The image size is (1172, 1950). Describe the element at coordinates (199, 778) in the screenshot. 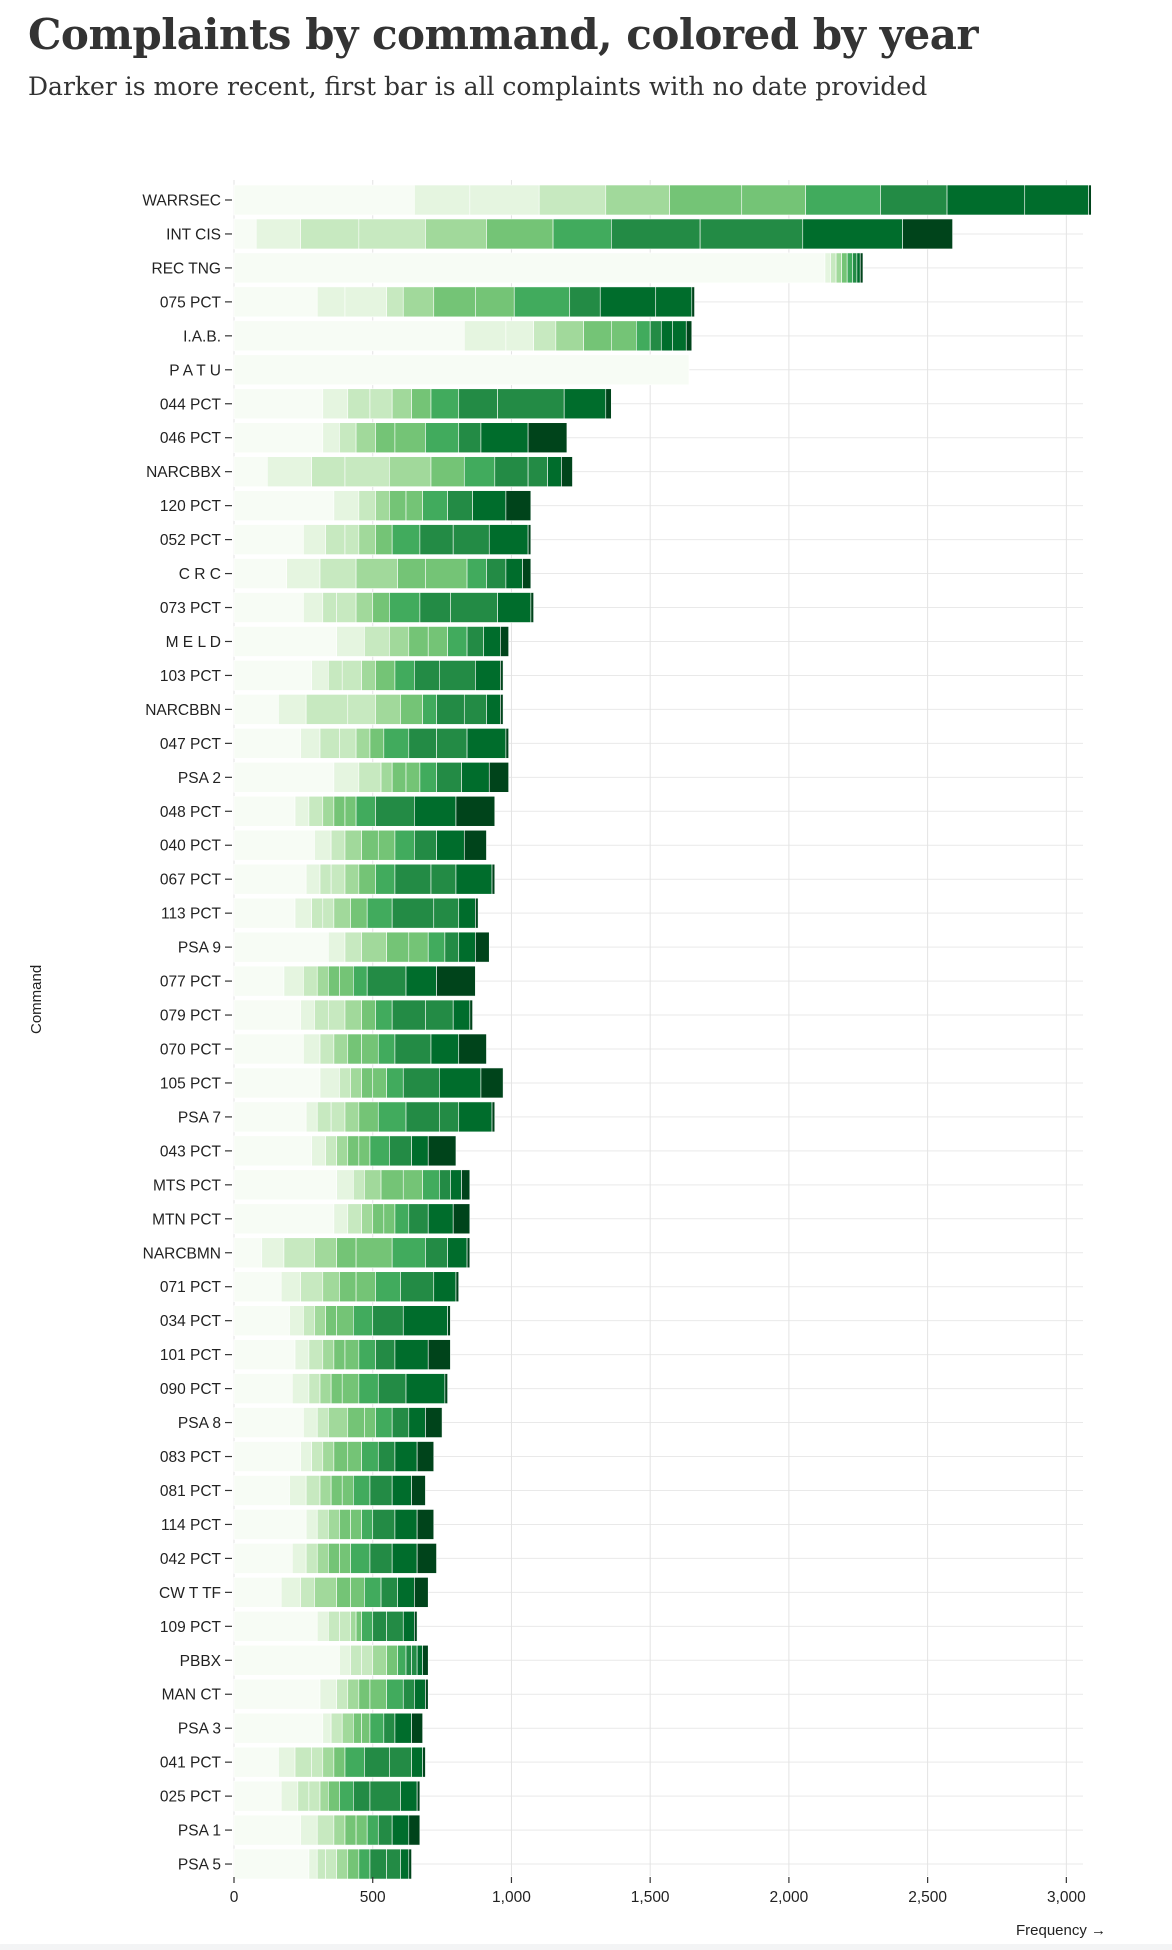

I see `y-tick-label: PSA 2` at that location.